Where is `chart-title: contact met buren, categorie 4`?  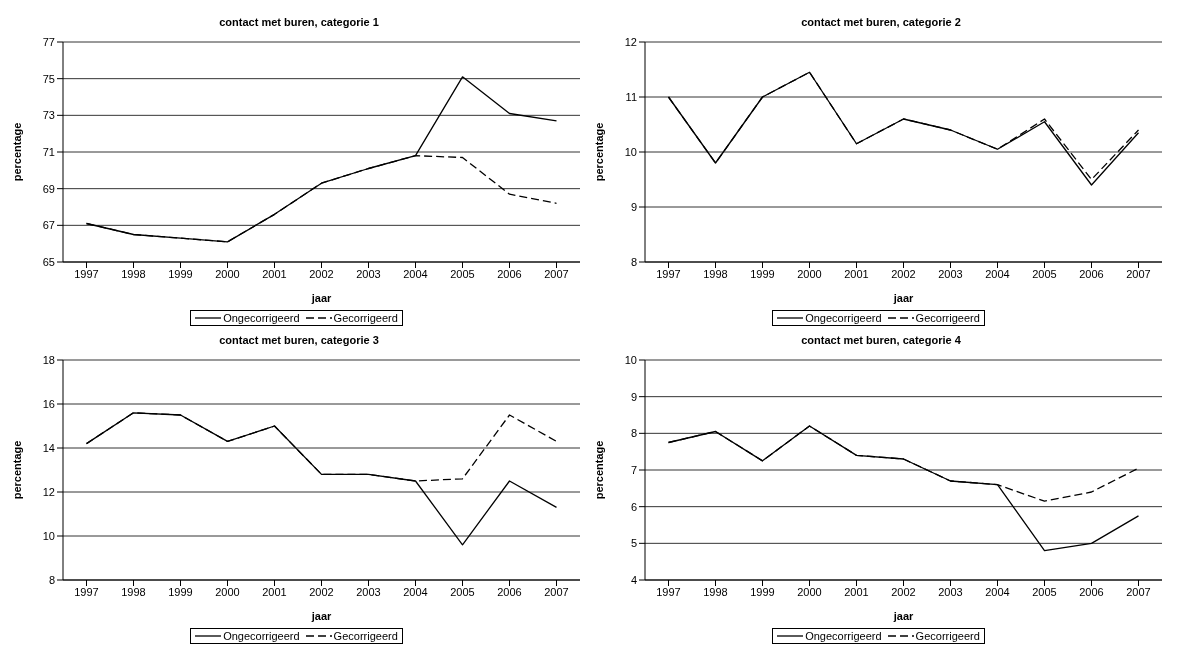
chart-title: contact met buren, categorie 4 is located at coordinates (881, 340).